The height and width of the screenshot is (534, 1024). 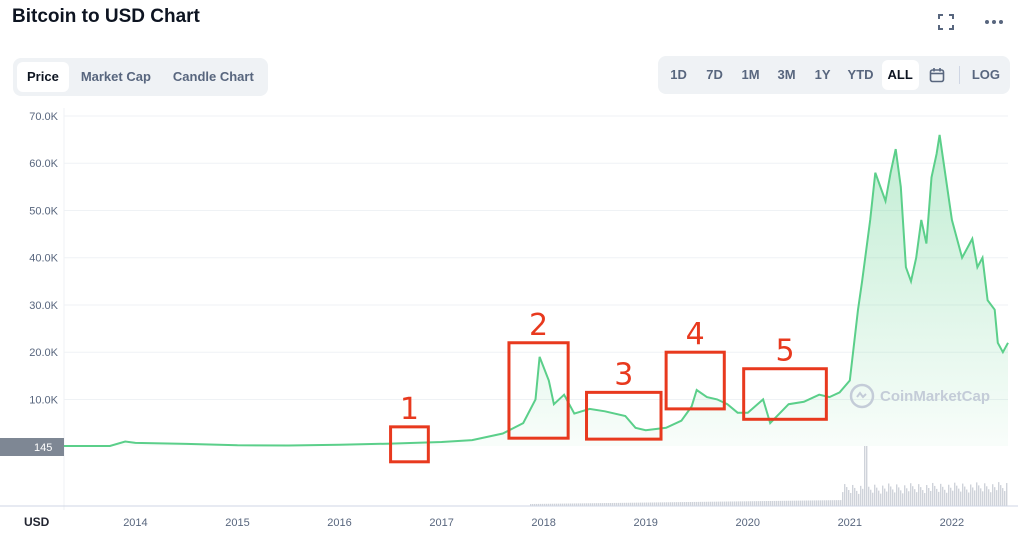 What do you see at coordinates (919, 396) in the screenshot?
I see `coinmarketcap-watermark: CoinMarketCap` at bounding box center [919, 396].